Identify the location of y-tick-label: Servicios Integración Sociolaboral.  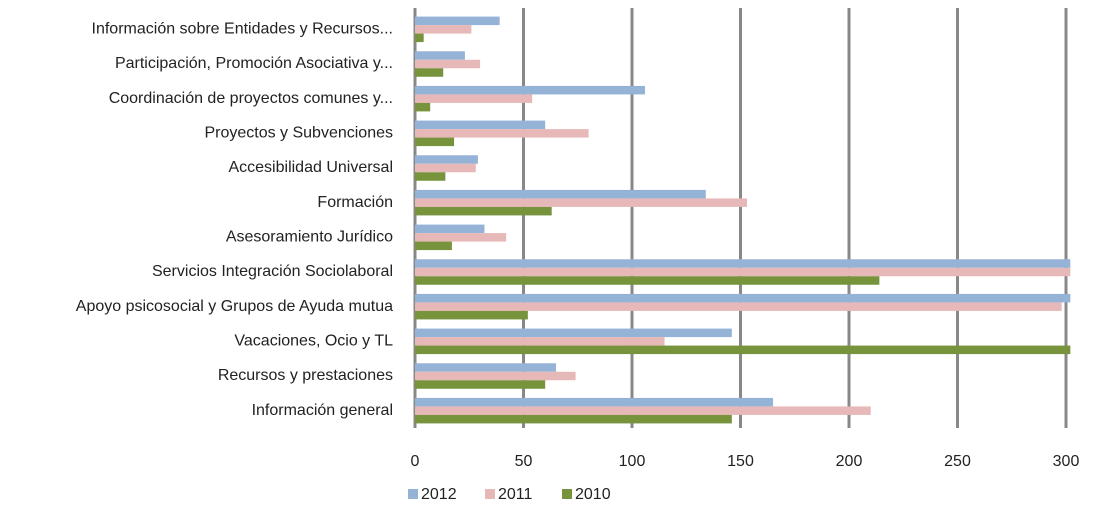
(272, 271).